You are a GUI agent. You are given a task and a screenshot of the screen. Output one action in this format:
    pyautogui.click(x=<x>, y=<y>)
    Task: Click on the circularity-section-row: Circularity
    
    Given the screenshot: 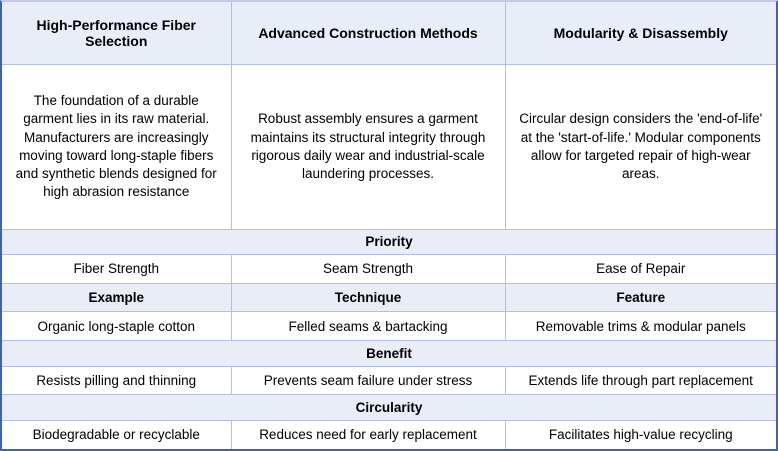 What is the action you would take?
    pyautogui.click(x=389, y=407)
    